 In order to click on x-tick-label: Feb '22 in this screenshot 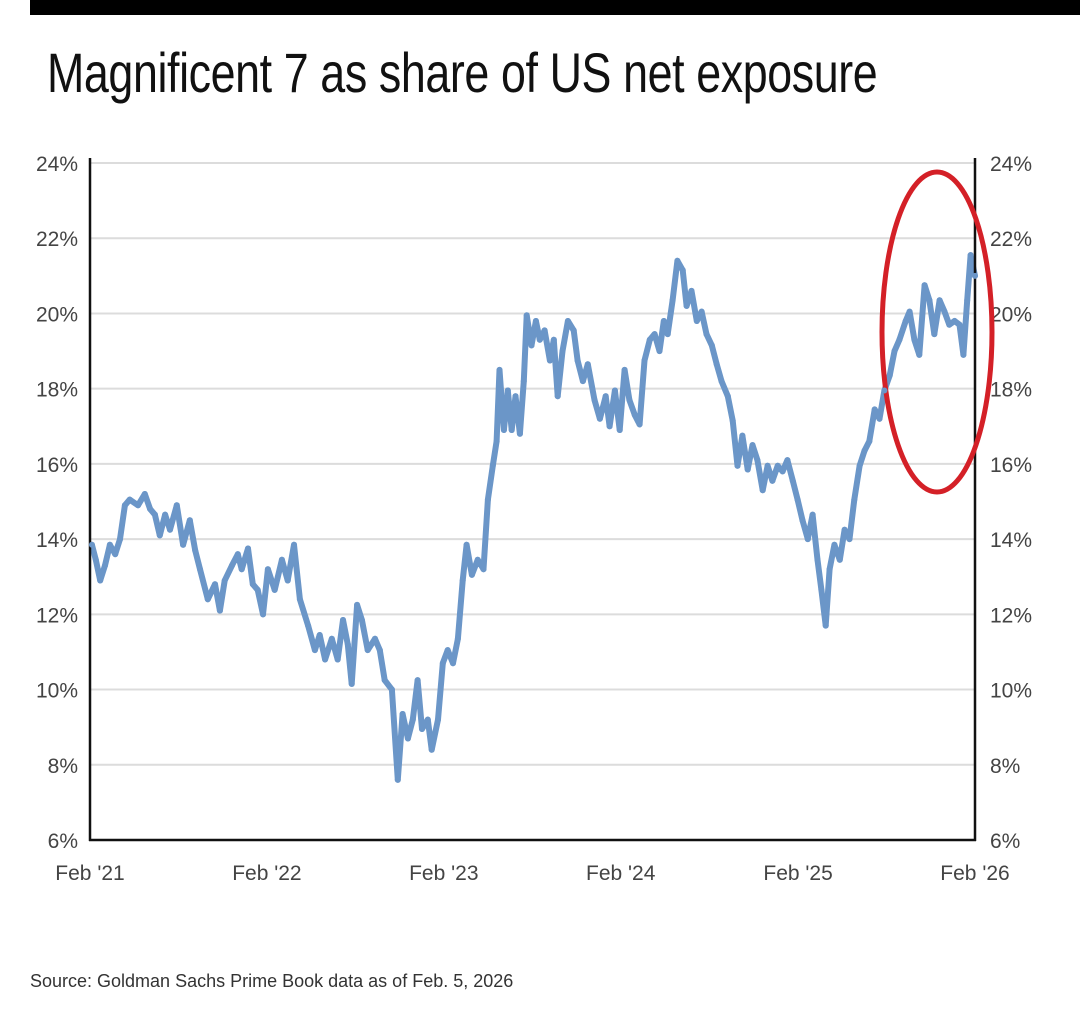, I will do `click(266, 873)`.